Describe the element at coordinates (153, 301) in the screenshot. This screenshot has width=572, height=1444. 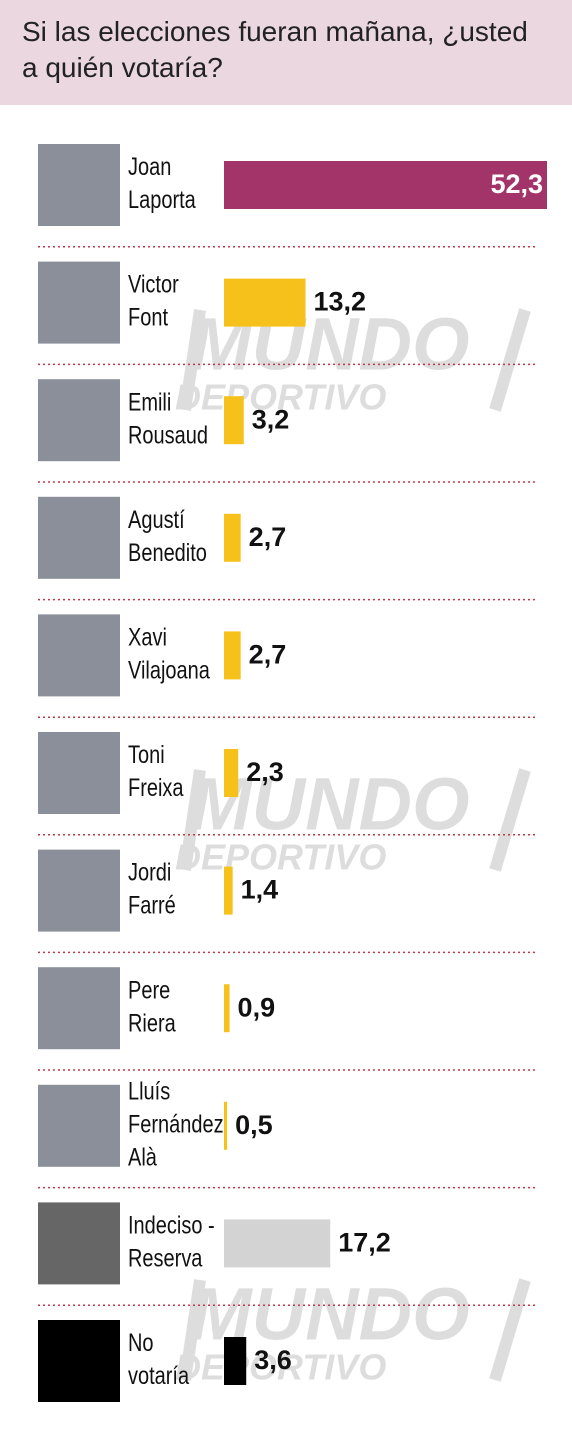
I see `name: Victor Font` at that location.